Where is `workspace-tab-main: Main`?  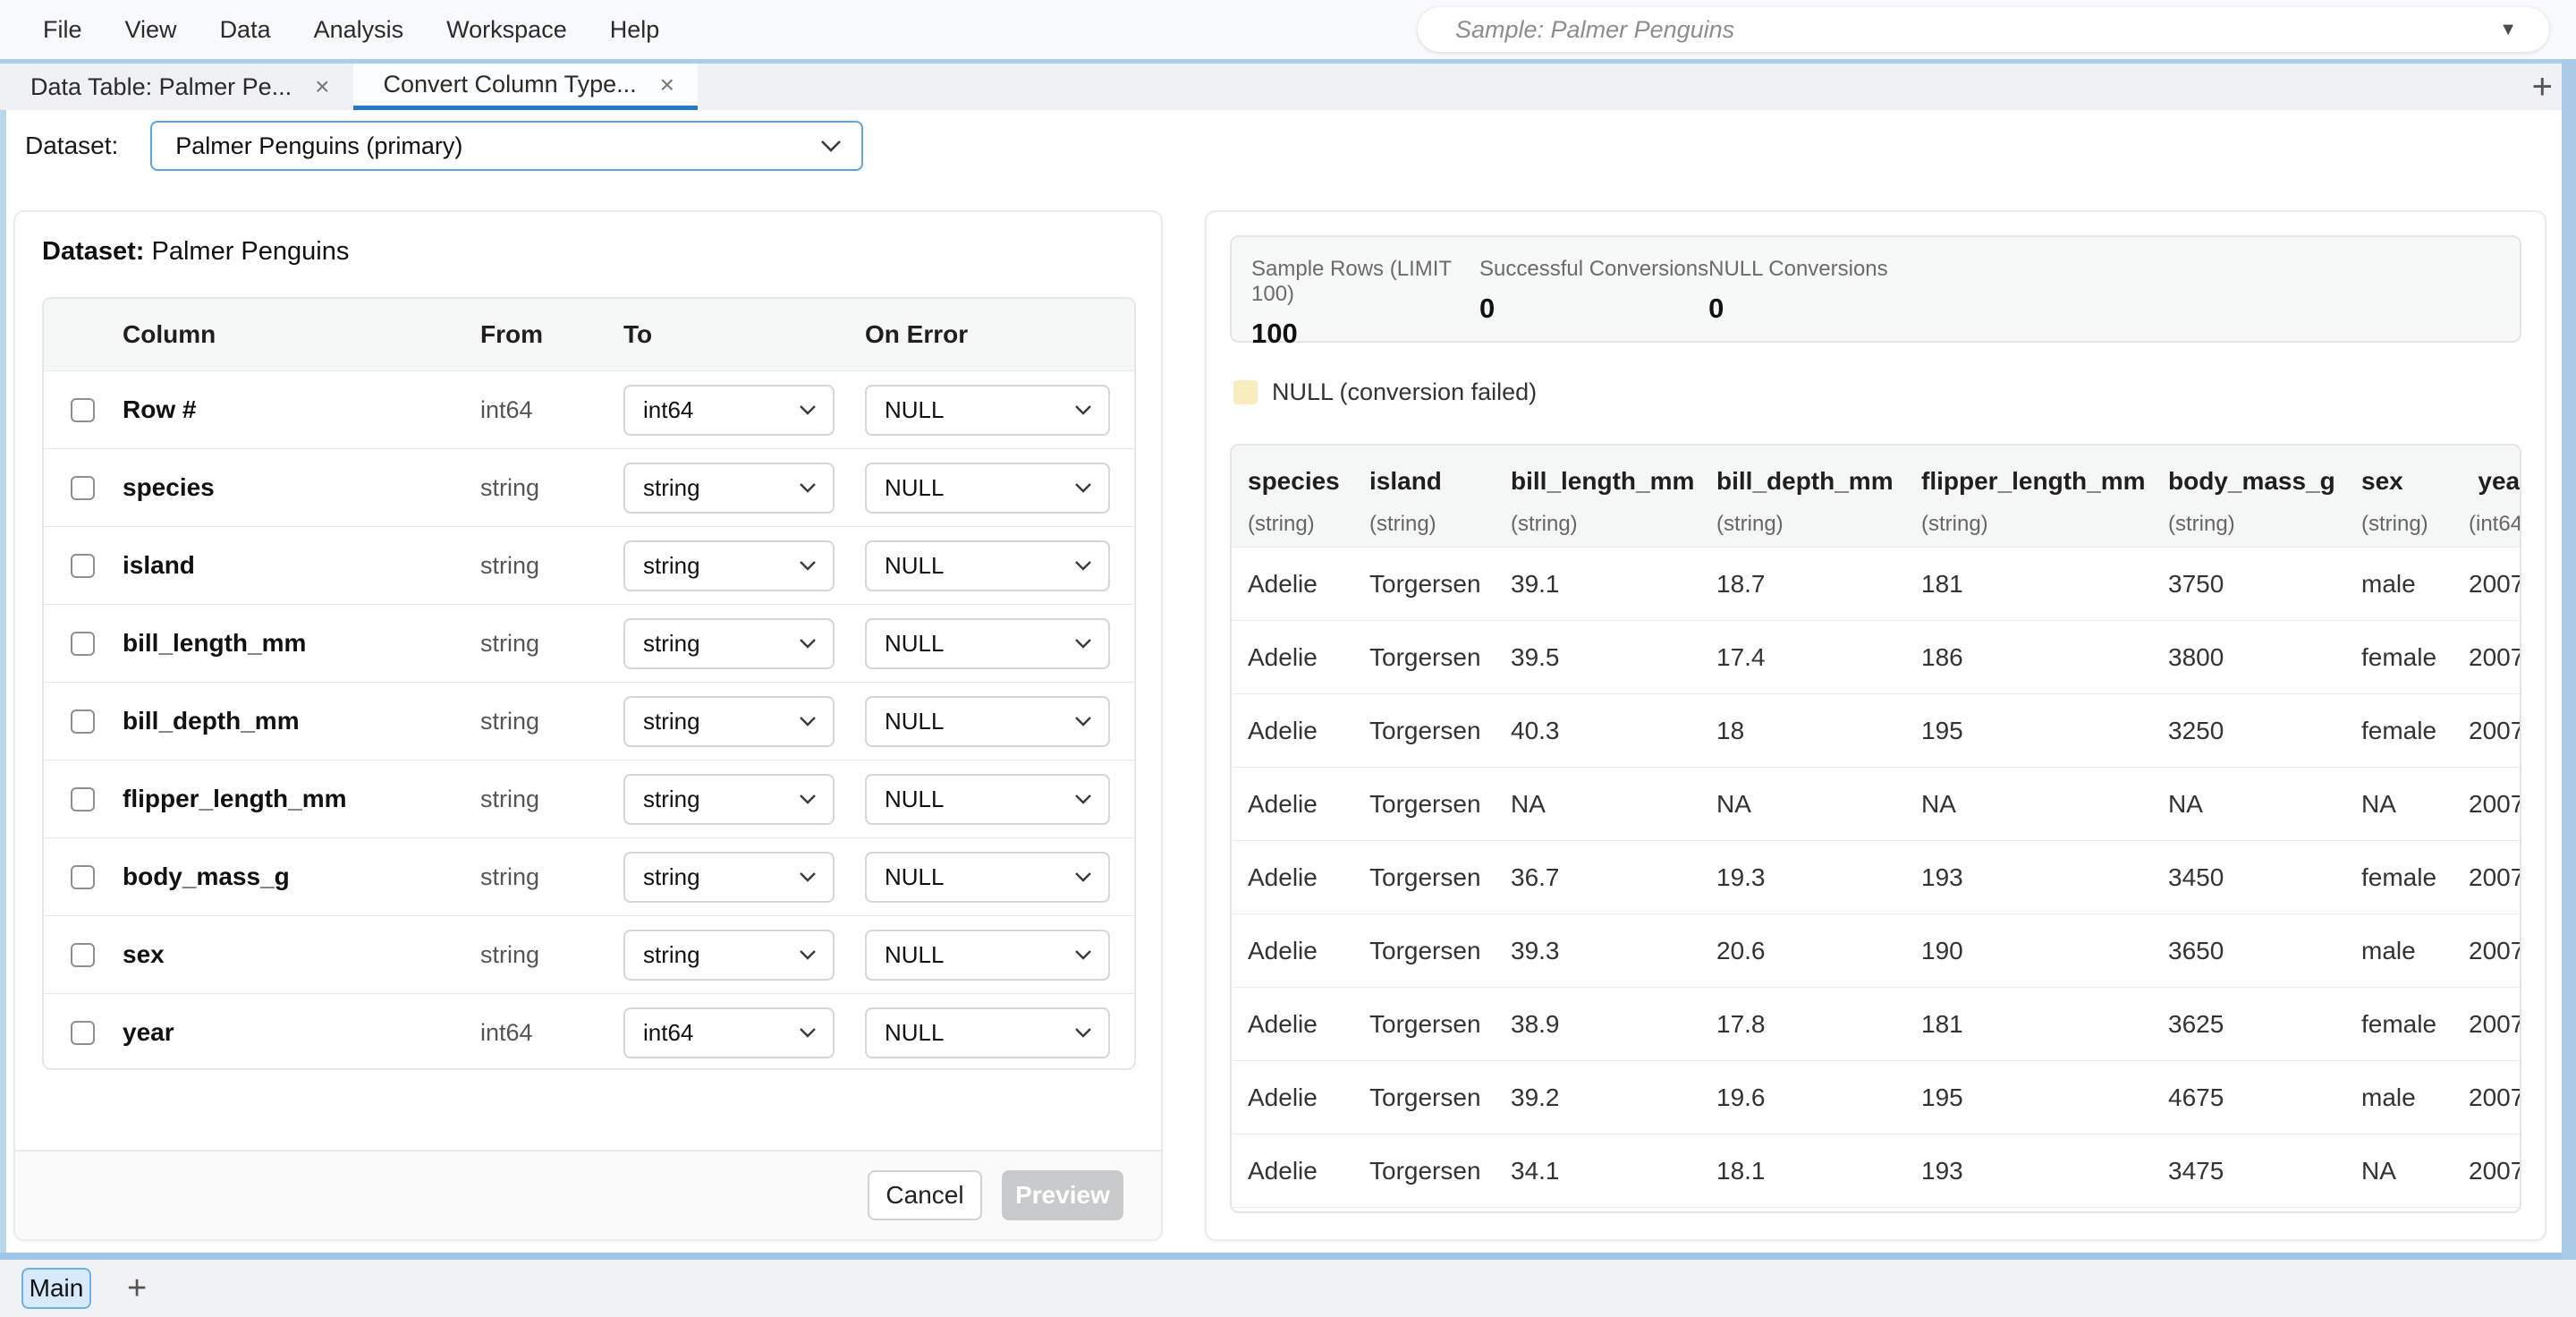 workspace-tab-main: Main is located at coordinates (56, 1288).